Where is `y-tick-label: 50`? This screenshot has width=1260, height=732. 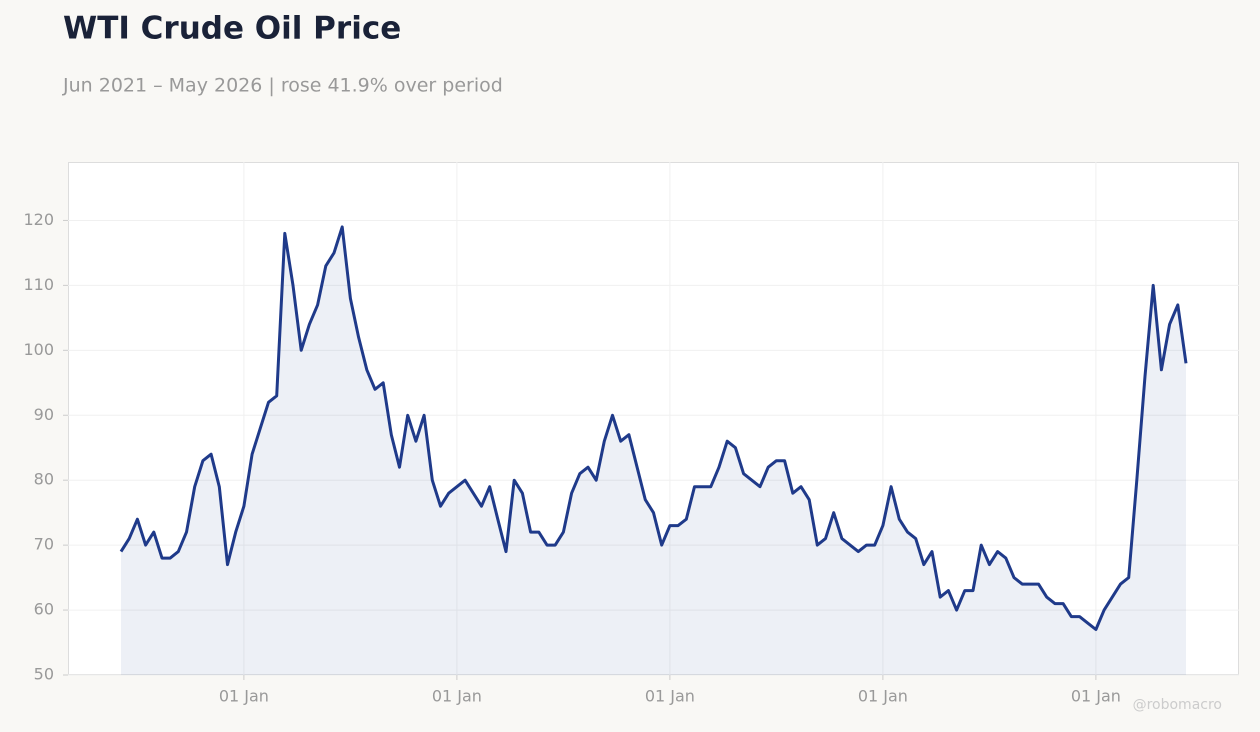 y-tick-label: 50 is located at coordinates (44, 674).